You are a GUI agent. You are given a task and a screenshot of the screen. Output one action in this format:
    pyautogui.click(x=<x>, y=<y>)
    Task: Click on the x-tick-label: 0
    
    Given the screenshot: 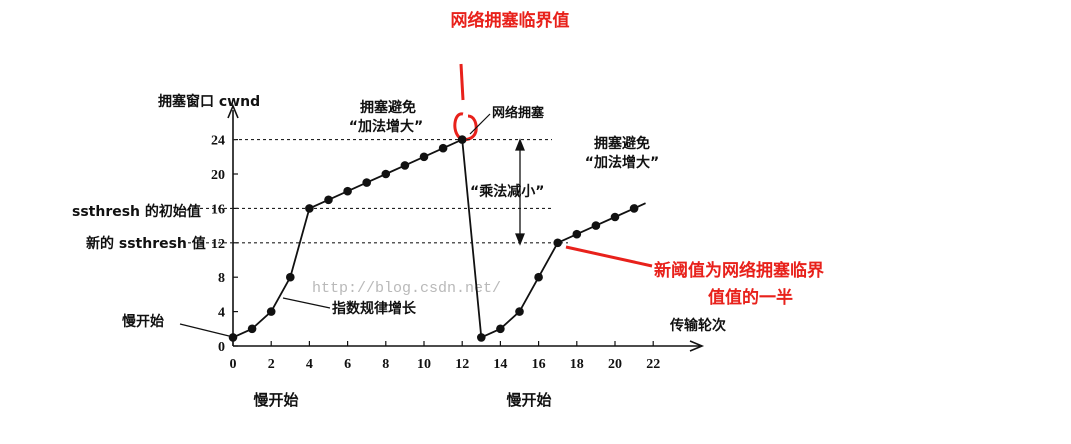 What is the action you would take?
    pyautogui.click(x=233, y=364)
    